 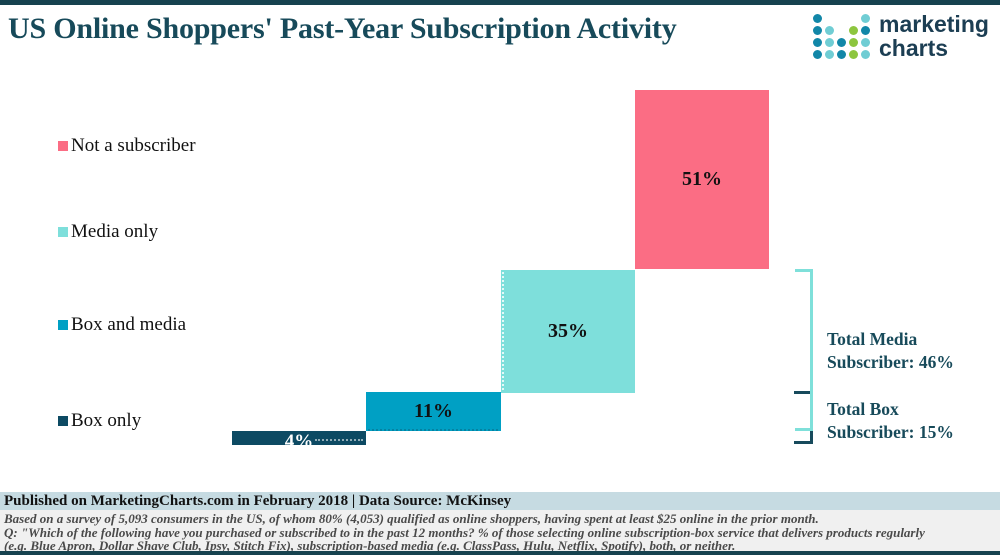 I want to click on bar-value-label: 11%, so click(x=433, y=411).